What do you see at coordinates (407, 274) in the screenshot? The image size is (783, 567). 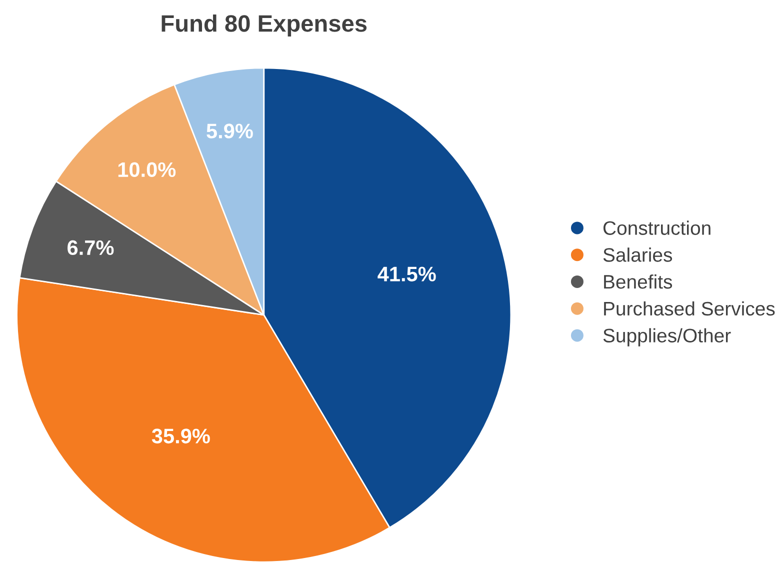 I see `data-label: 41.5%` at bounding box center [407, 274].